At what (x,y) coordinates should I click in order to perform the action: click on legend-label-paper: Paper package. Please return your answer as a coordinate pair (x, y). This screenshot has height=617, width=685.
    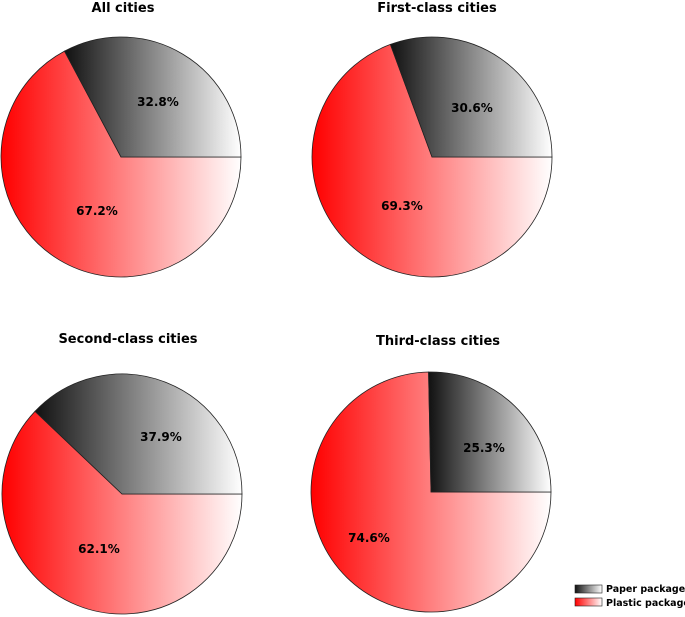
    Looking at the image, I should click on (645, 589).